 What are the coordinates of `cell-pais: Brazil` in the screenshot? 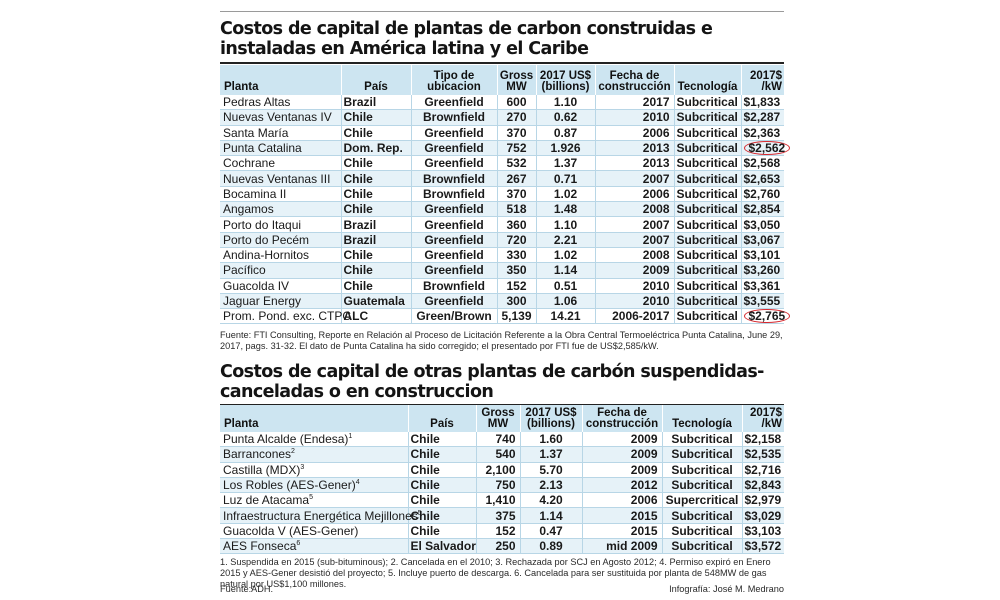 It's located at (375, 103).